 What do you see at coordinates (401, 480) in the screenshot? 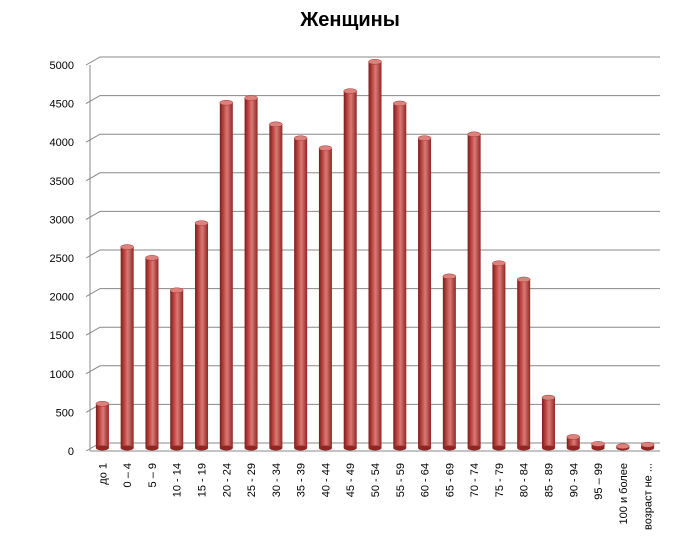
I see `x-tick-label: 55 - 59` at bounding box center [401, 480].